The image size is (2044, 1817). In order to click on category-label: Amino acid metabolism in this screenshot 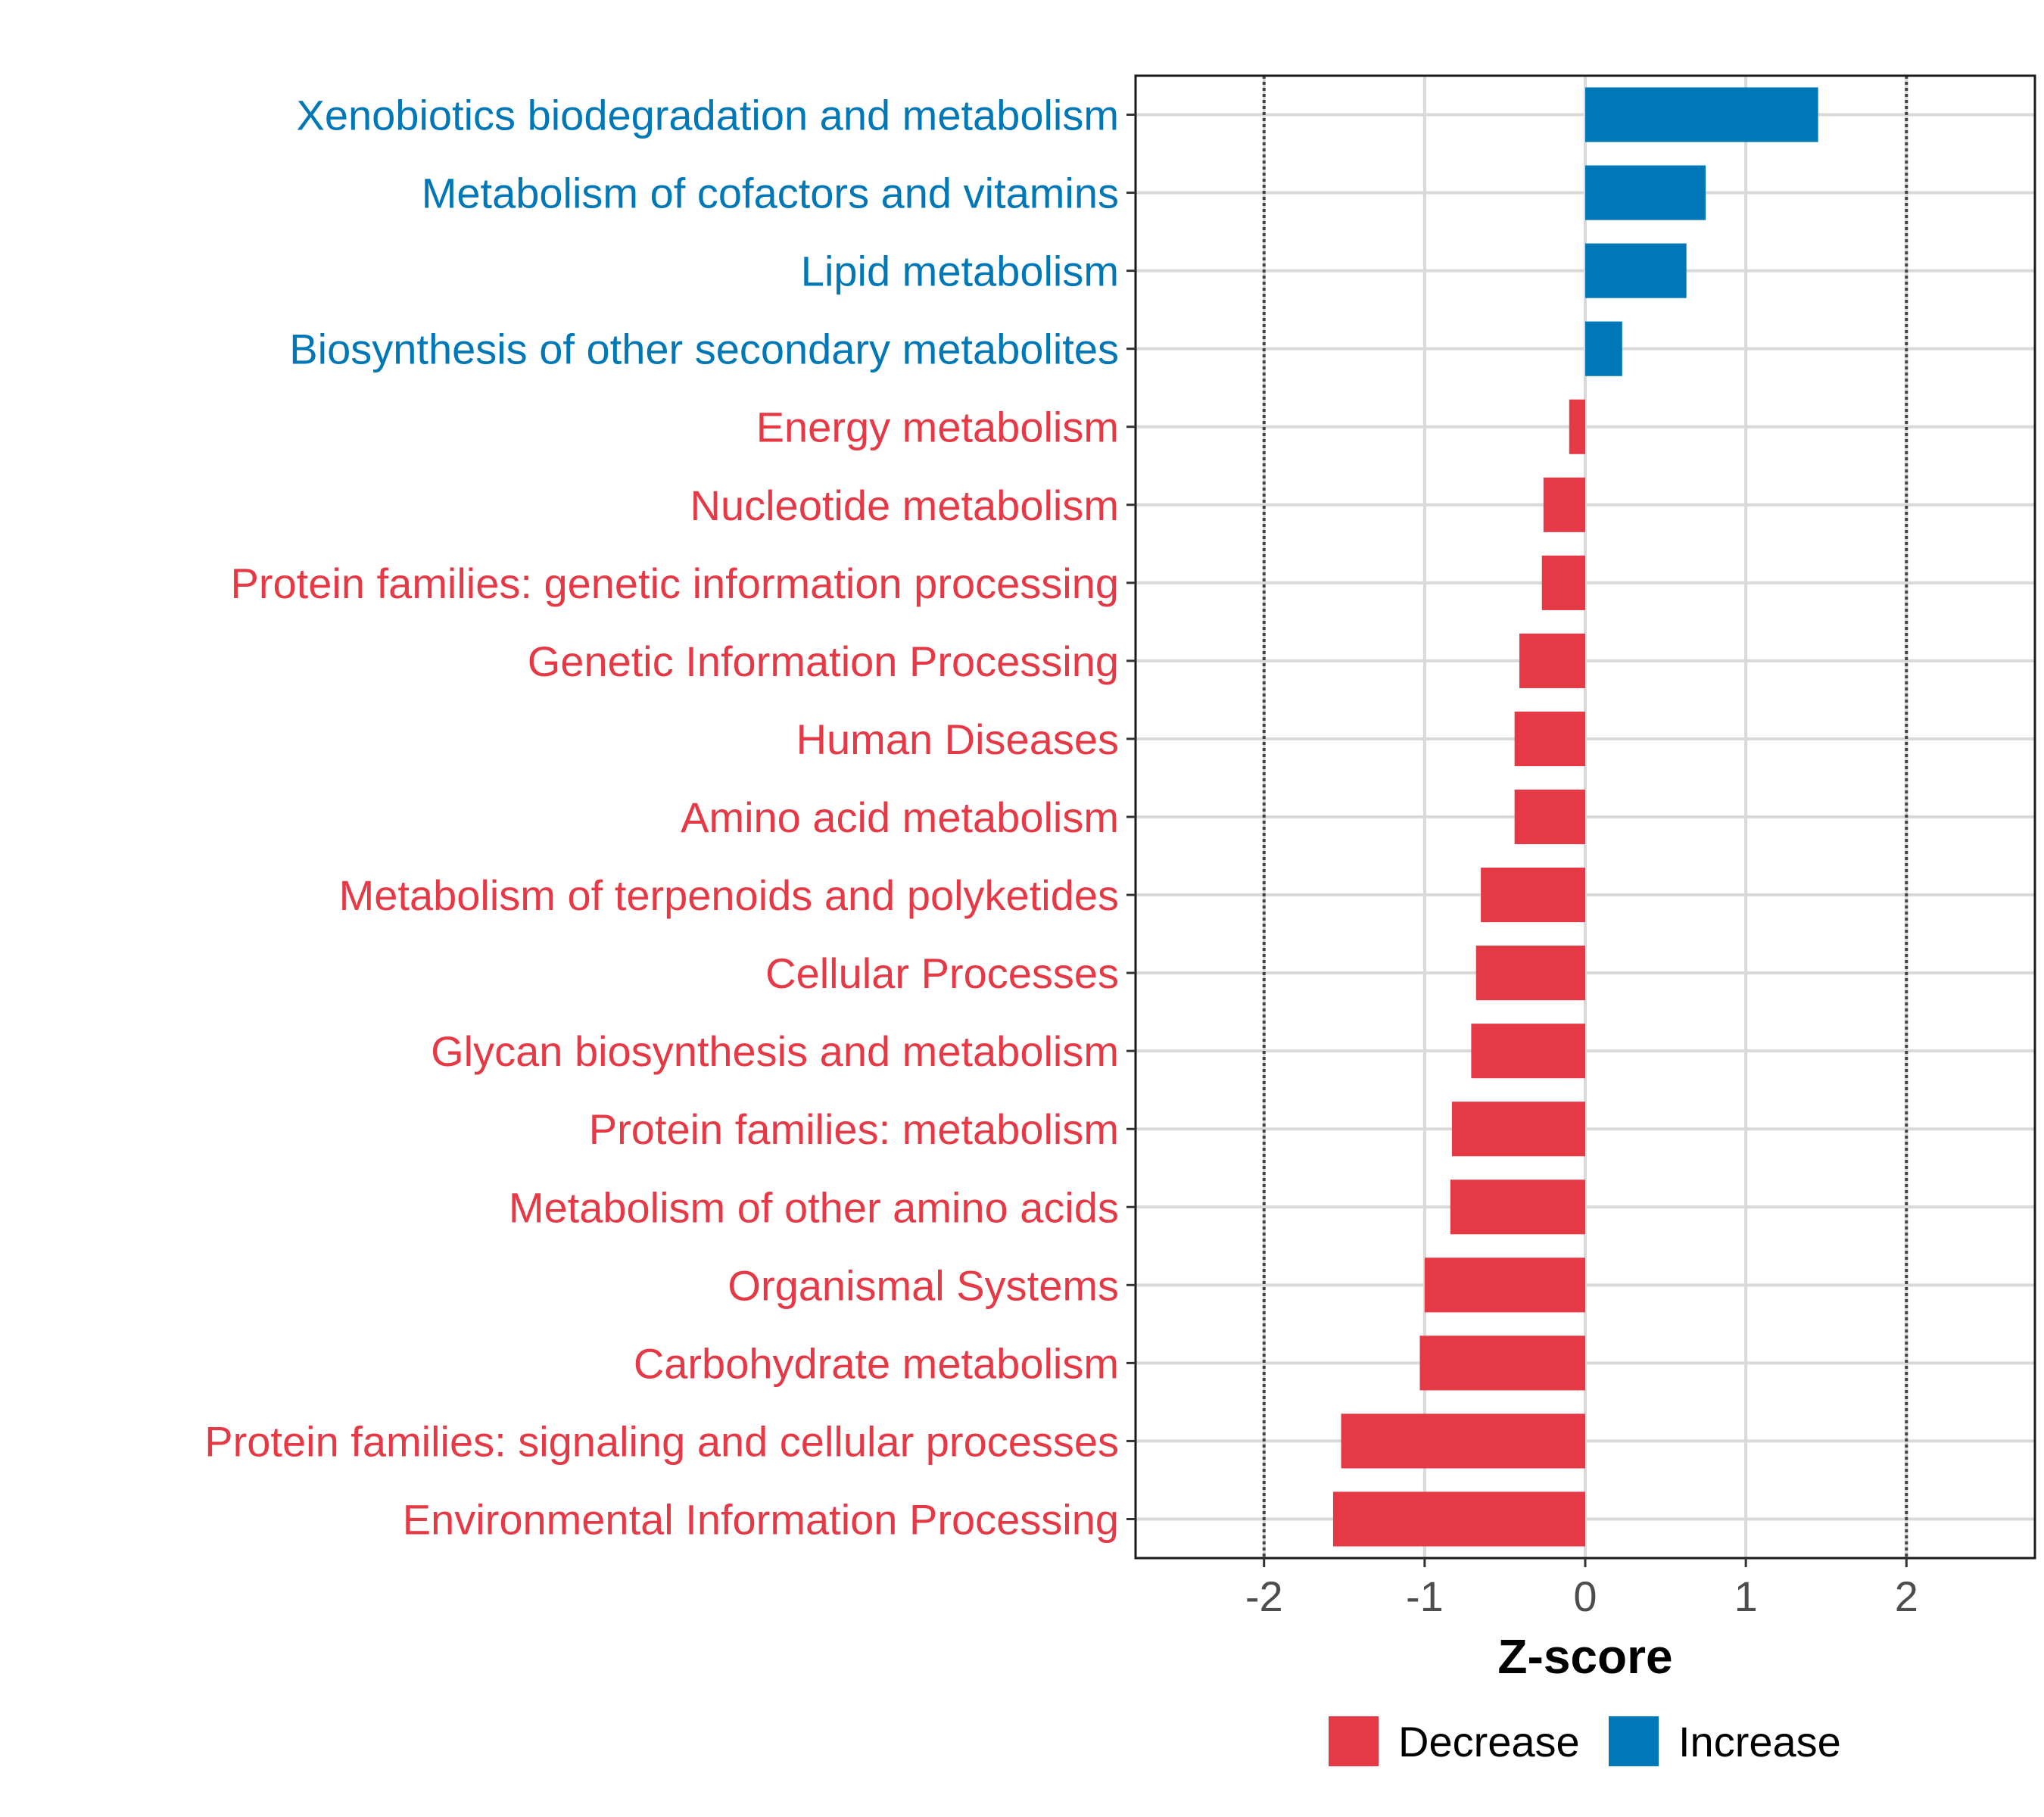, I will do `click(900, 817)`.